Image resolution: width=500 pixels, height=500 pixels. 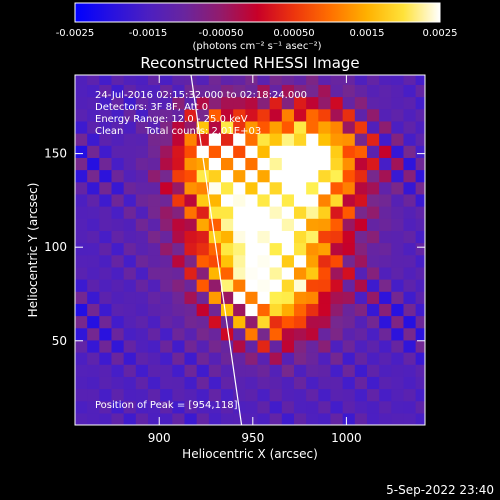 I want to click on colorbar-tick-label: -0.0025, so click(x=75, y=33).